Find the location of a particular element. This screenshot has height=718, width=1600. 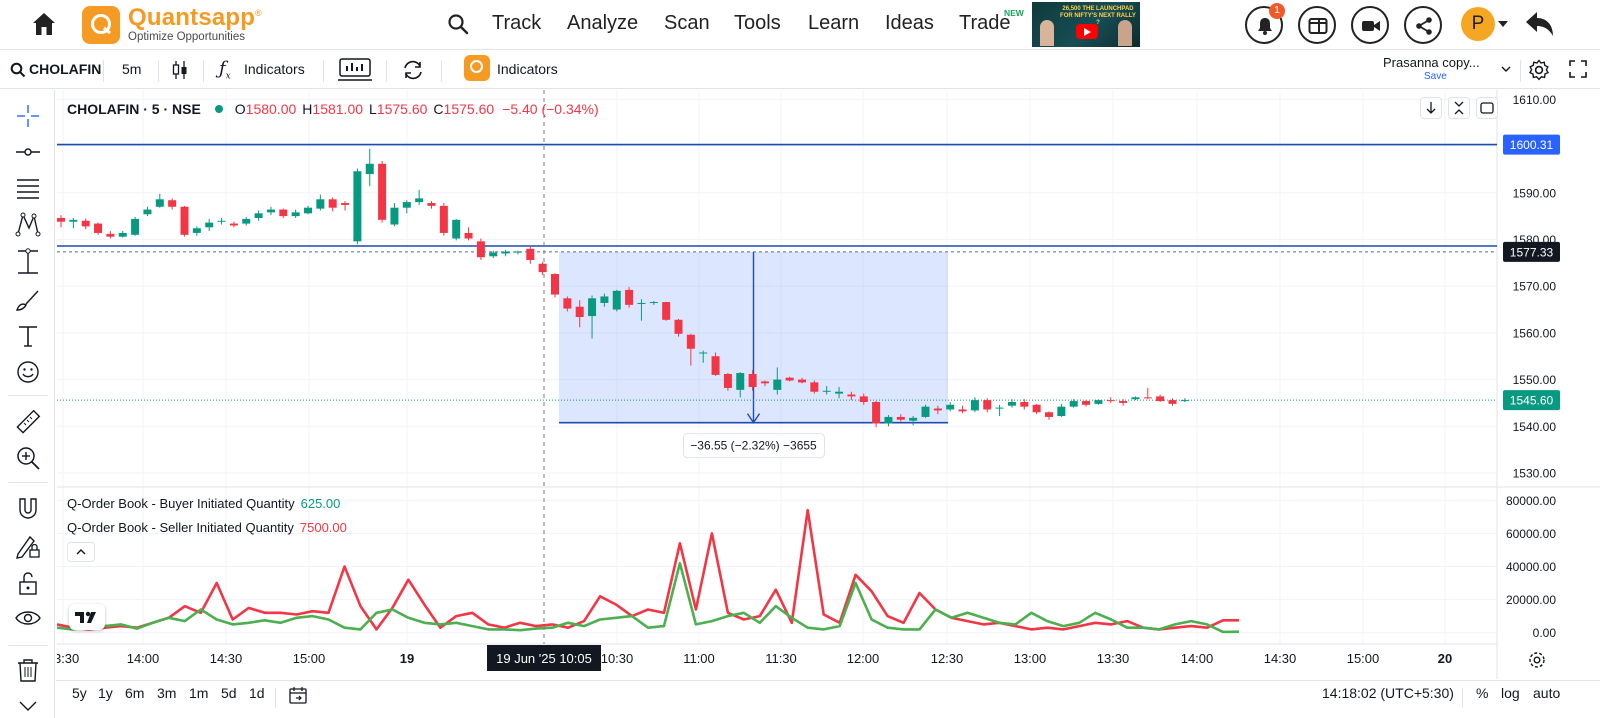

axis-settings-icon is located at coordinates (1537, 660).